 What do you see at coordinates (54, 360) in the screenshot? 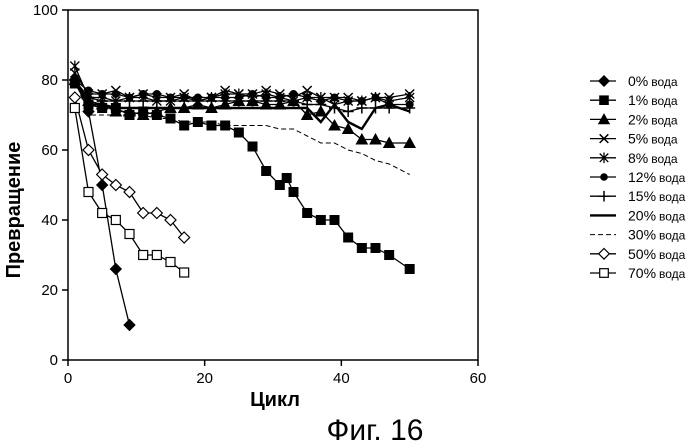
I see `y-tick-label: 0` at bounding box center [54, 360].